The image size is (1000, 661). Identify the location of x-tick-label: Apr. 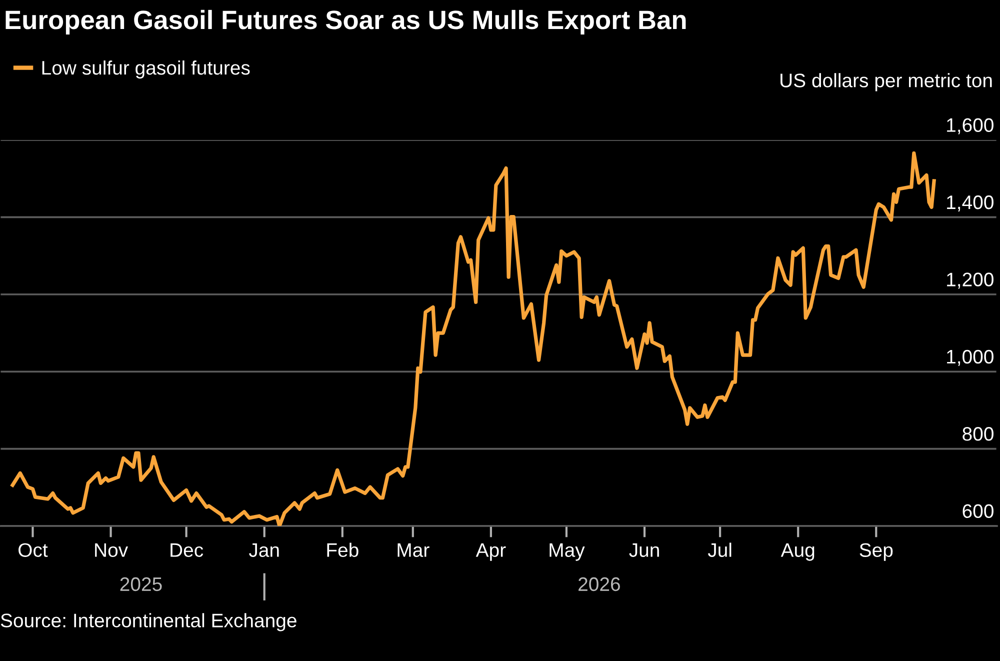
(491, 552).